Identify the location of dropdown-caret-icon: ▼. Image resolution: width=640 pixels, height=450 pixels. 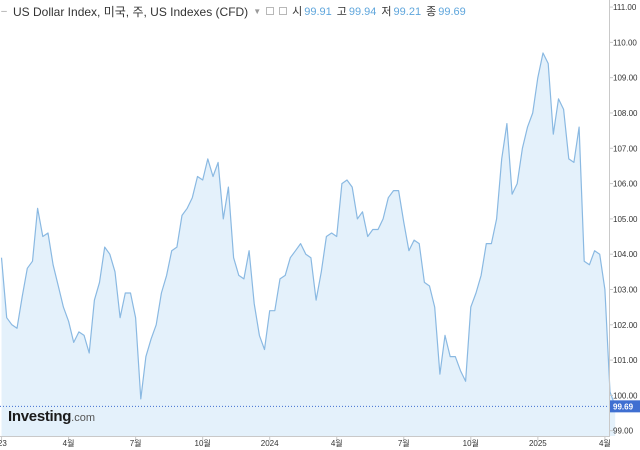
(257, 11).